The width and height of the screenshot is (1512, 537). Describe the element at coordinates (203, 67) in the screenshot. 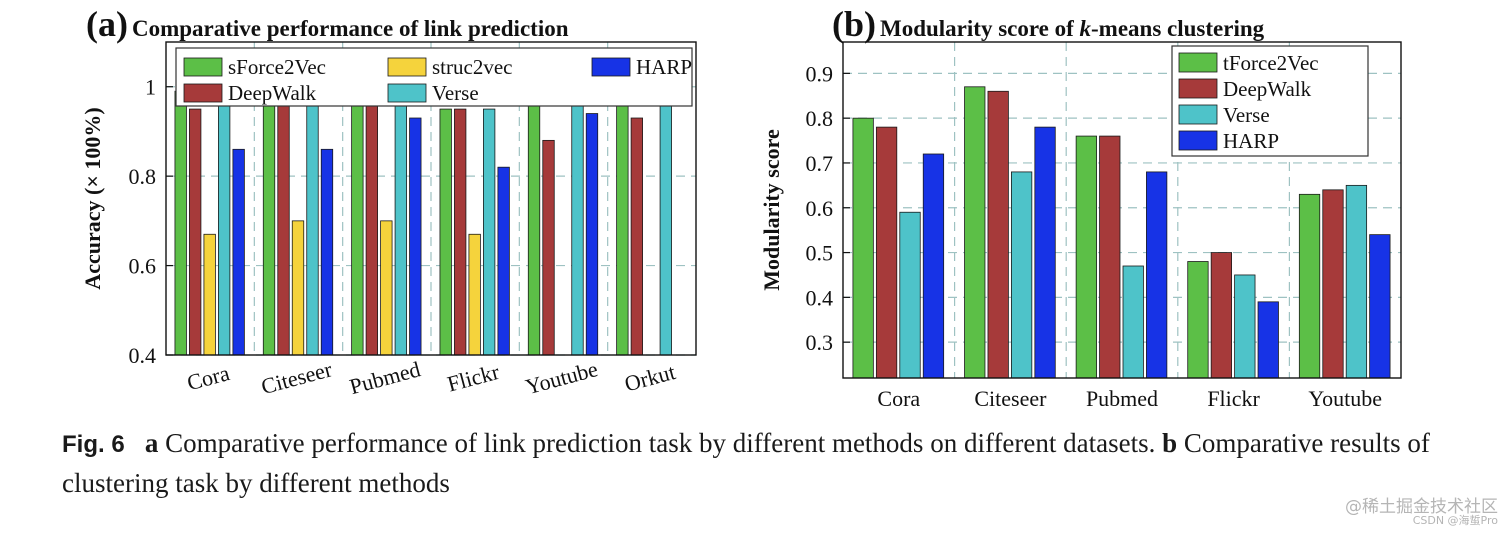

I see `legend-swatch-sforce2vec` at that location.